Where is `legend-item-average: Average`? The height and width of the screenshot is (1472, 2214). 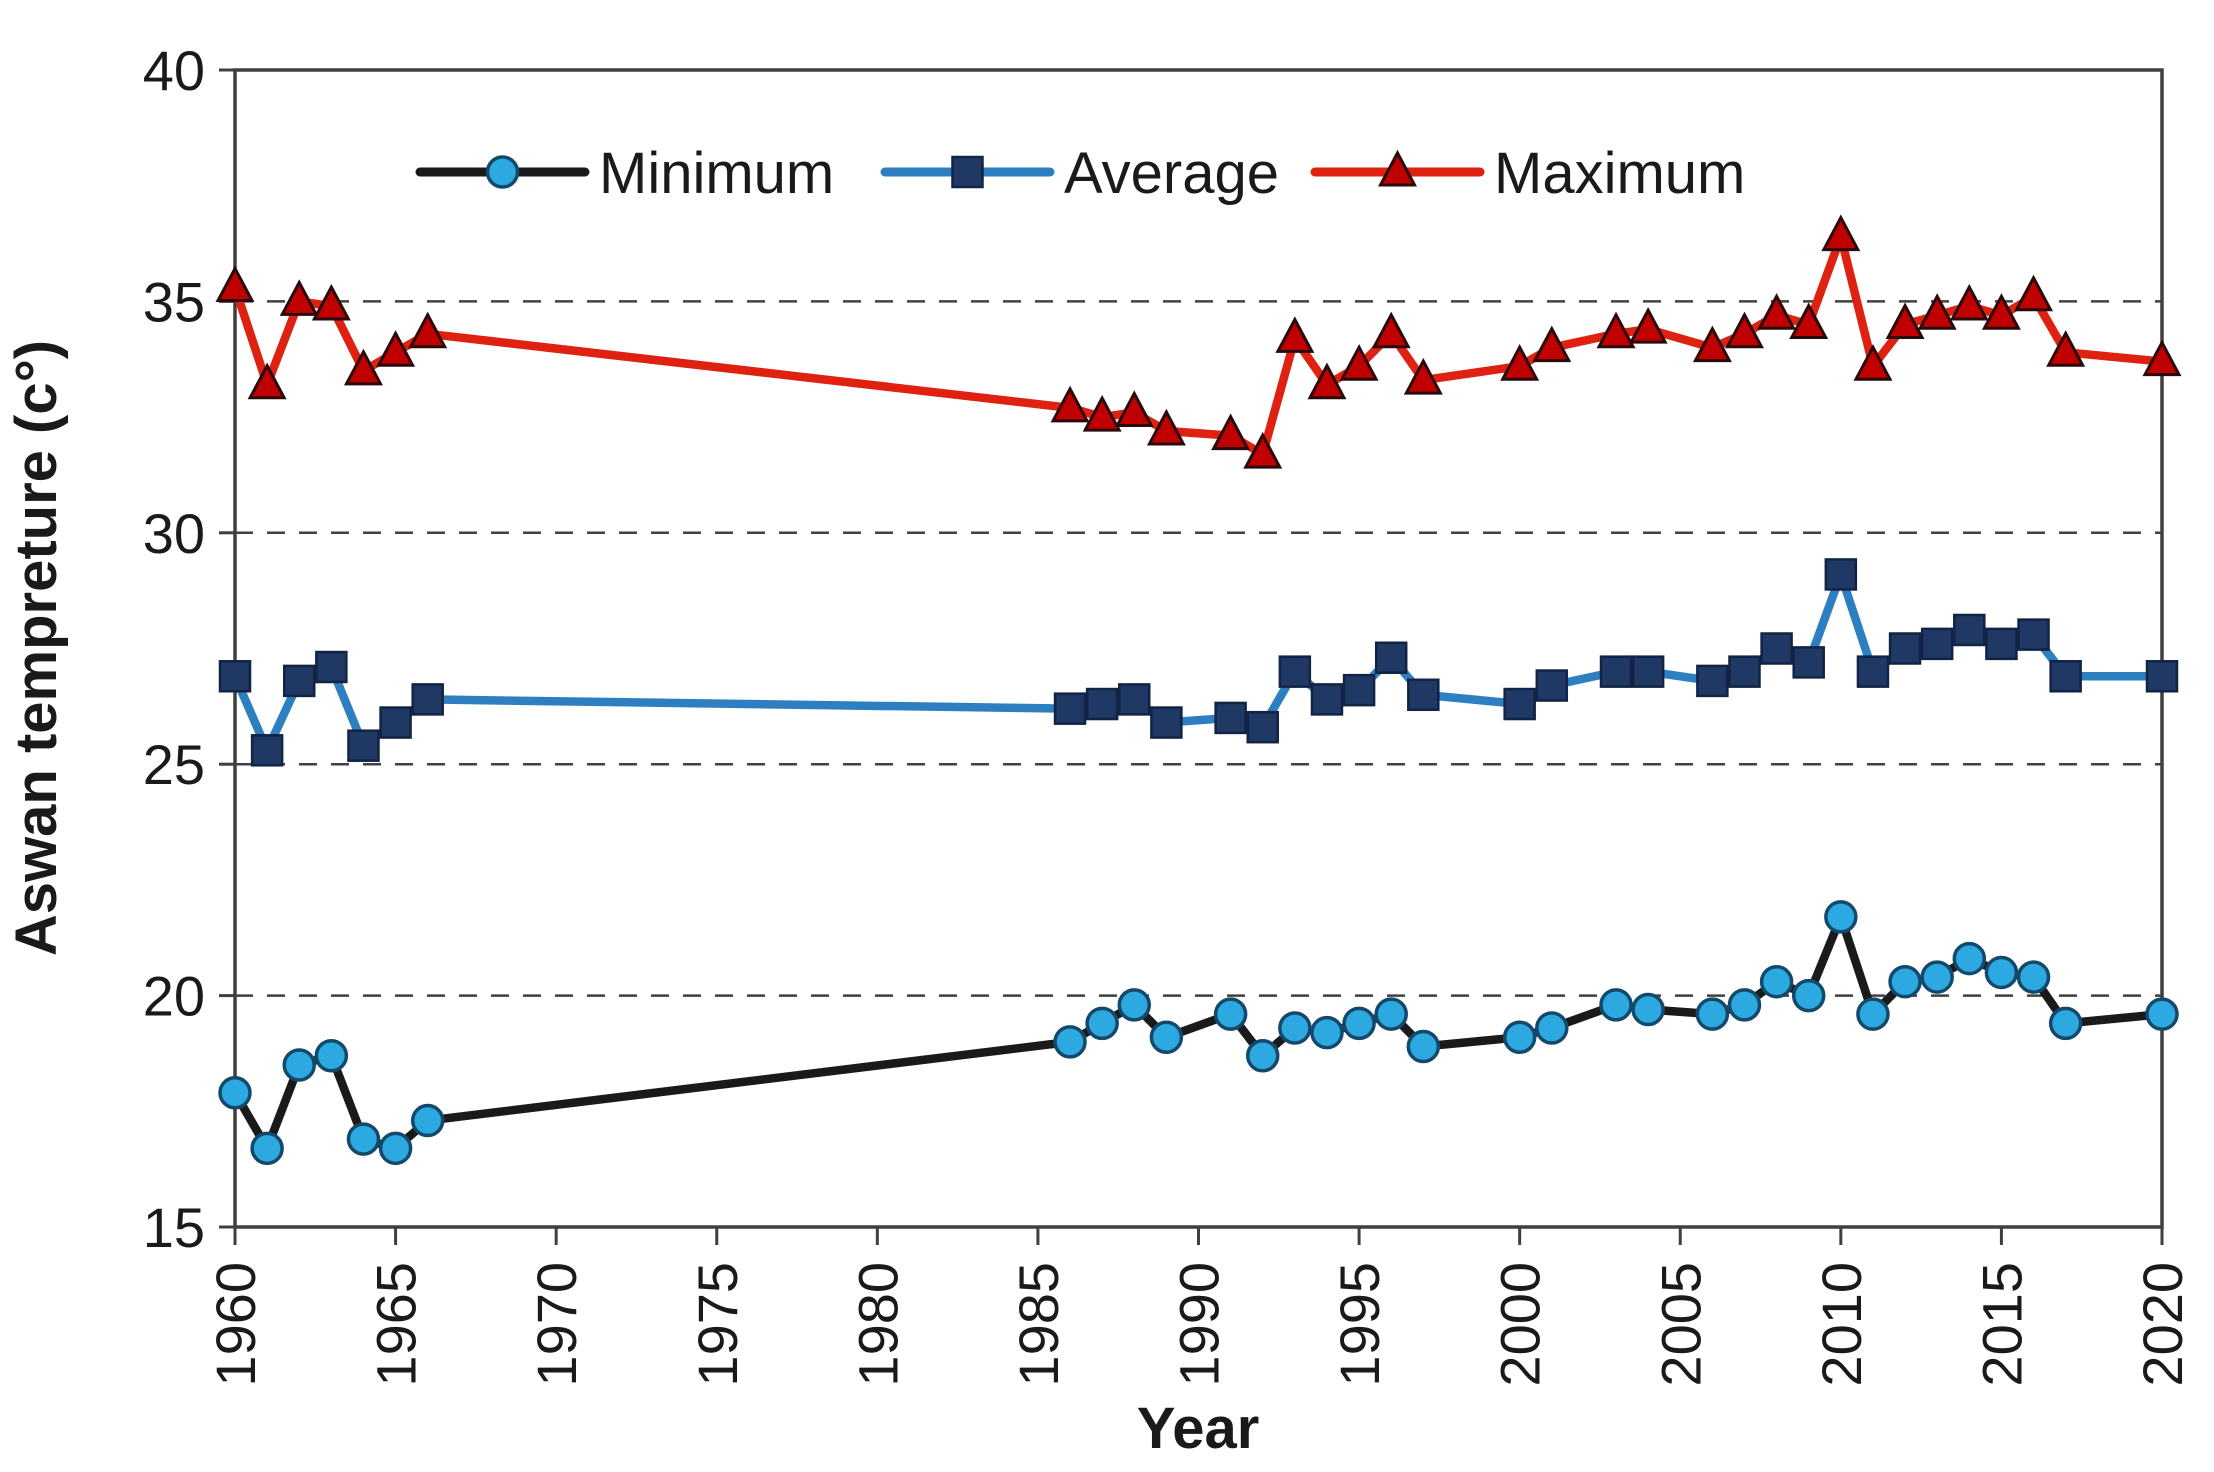
legend-item-average: Average is located at coordinates (1079, 173).